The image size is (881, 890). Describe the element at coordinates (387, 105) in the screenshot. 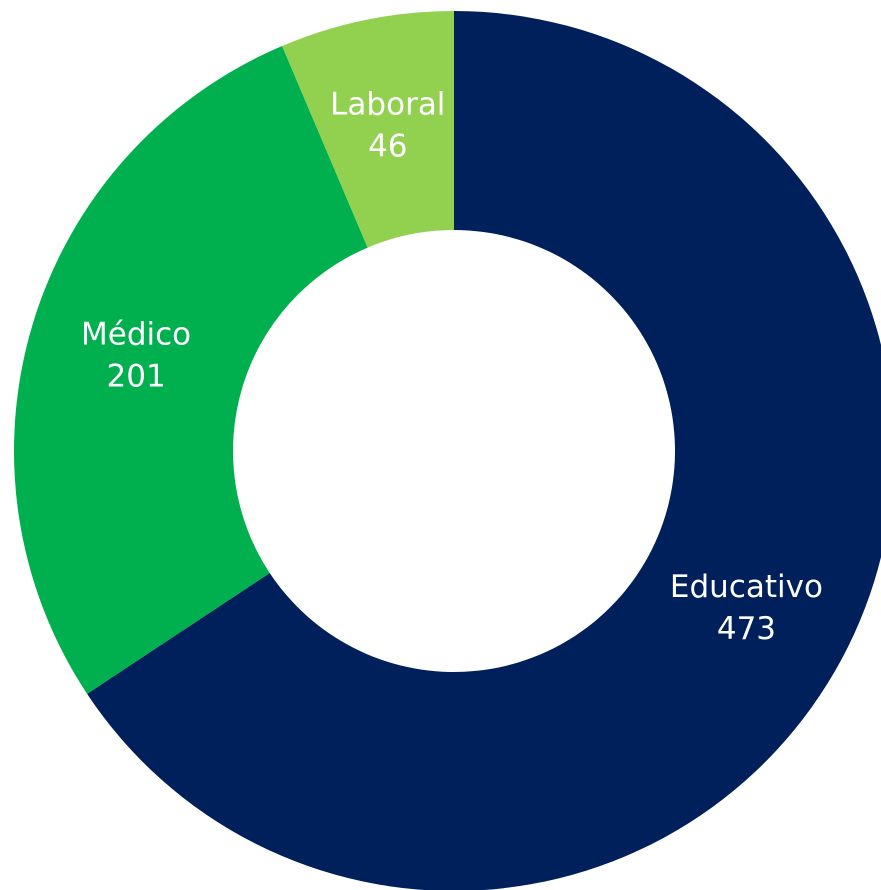

I see `slice-label-laboral: Laboral` at that location.